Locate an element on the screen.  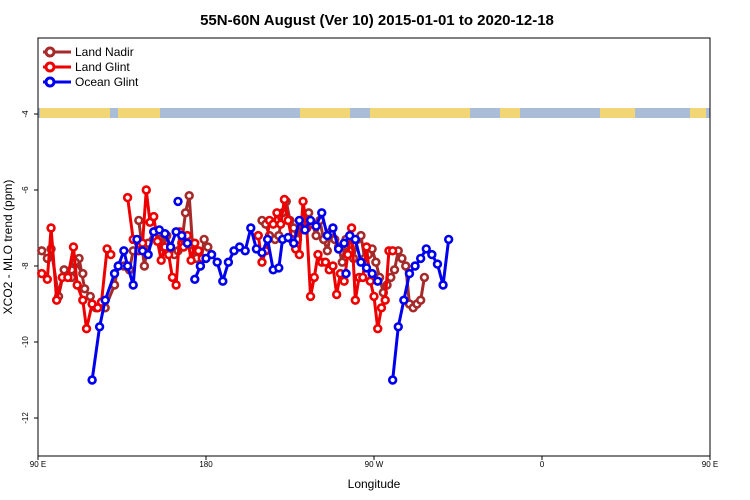
legend-item-land-nadir: Land Nadir is located at coordinates (88, 52).